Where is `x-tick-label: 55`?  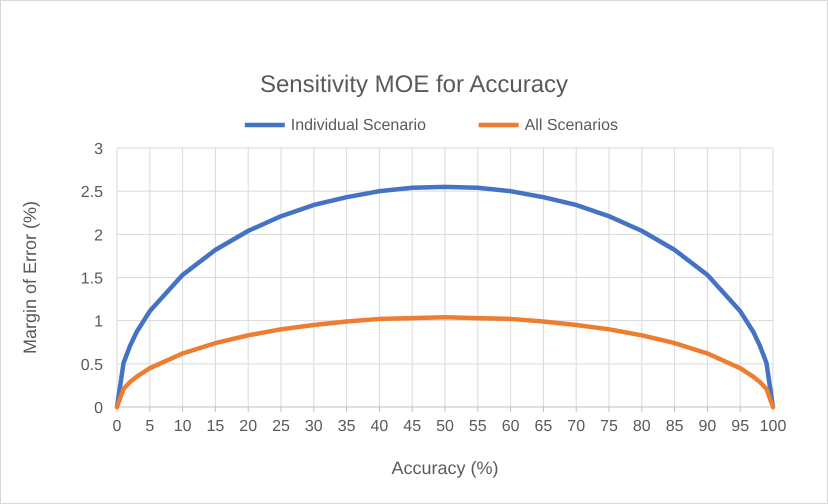
x-tick-label: 55 is located at coordinates (477, 426).